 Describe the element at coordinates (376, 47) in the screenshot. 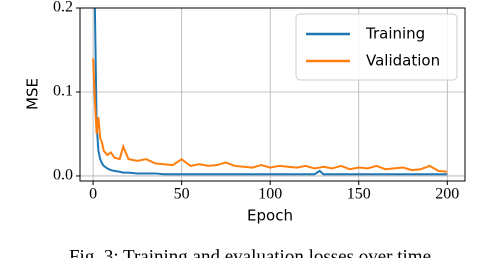

I see `legend-box` at that location.